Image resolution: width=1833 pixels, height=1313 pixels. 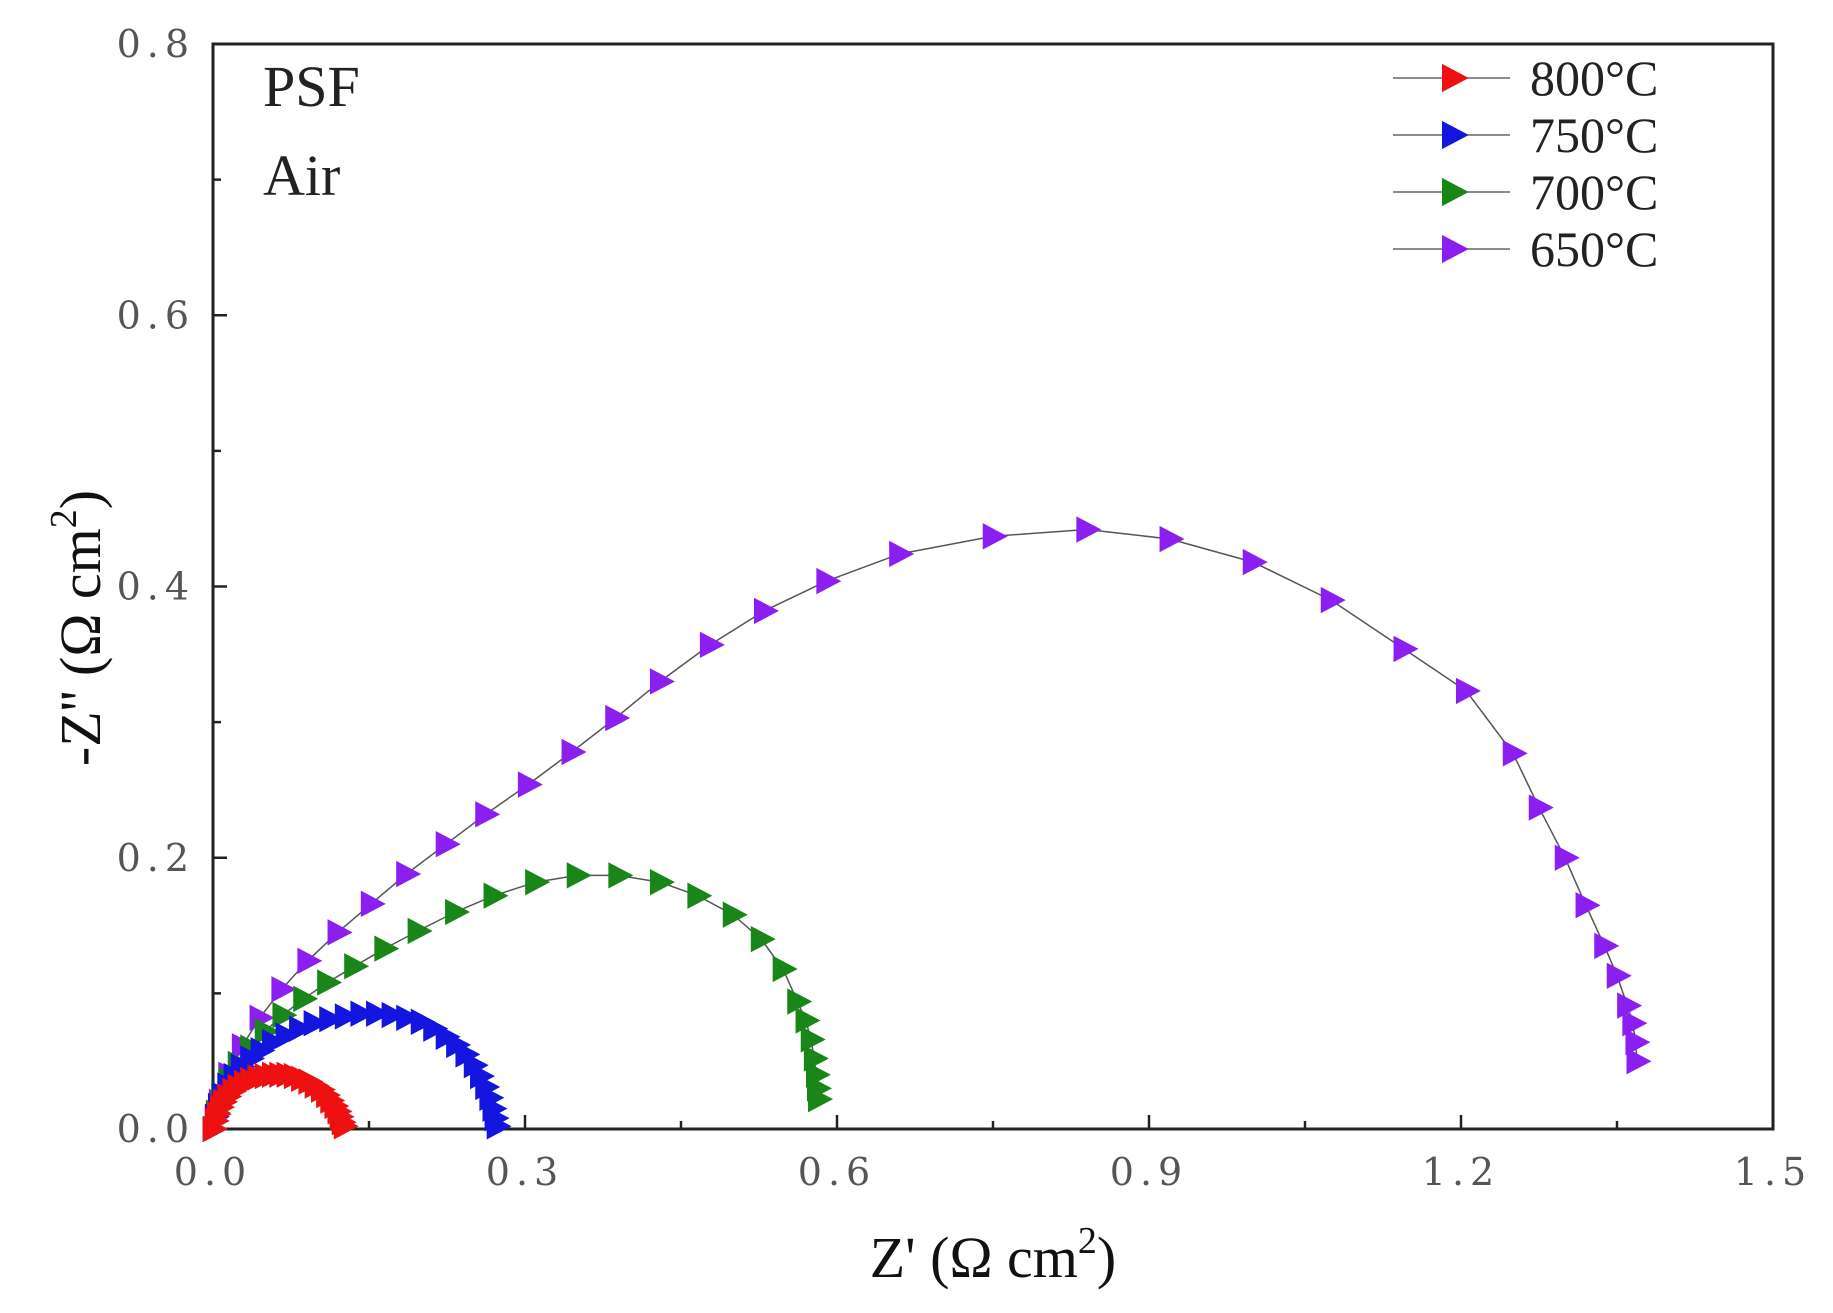 I want to click on y-axis-title-close: ), so click(x=80, y=499).